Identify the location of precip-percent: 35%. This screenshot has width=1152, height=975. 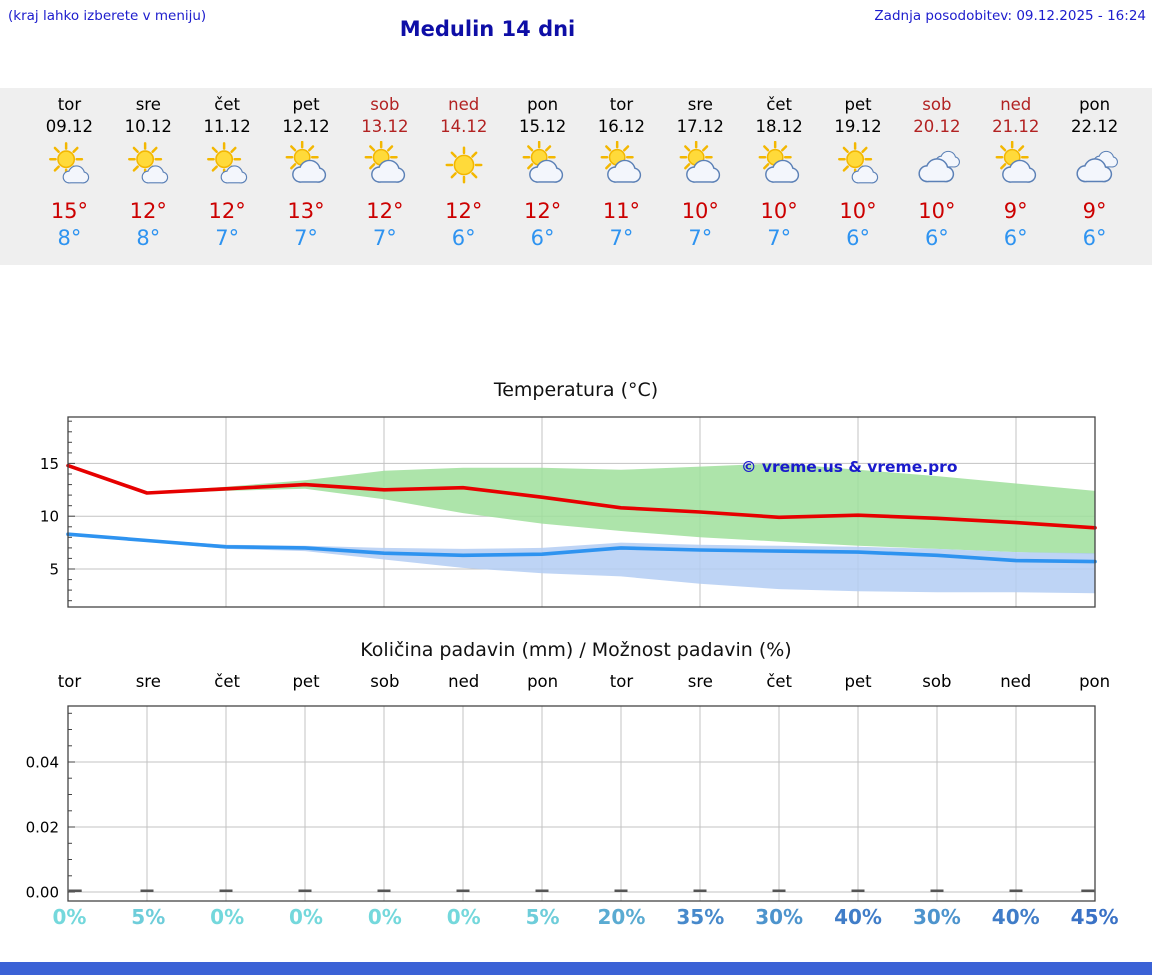
(700, 917).